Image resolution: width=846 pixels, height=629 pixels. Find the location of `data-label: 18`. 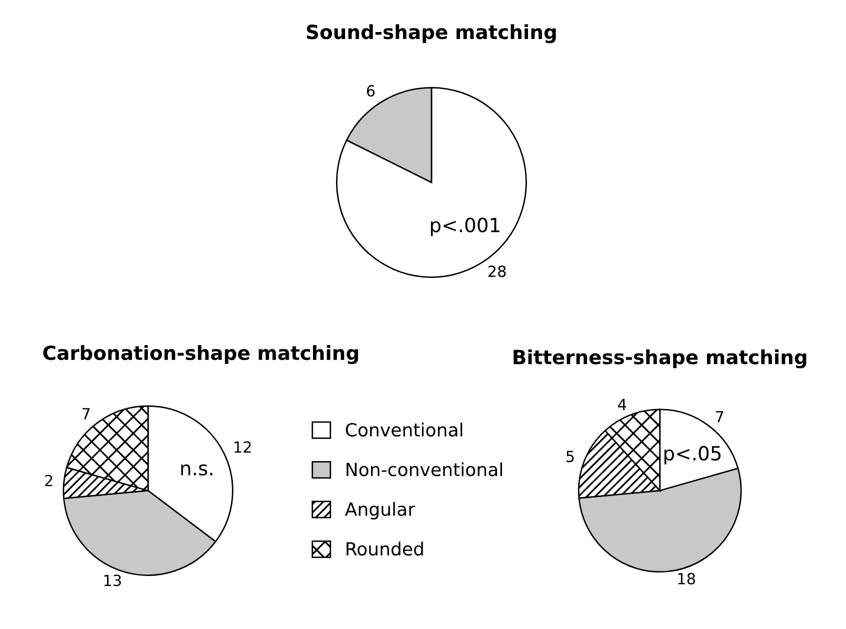

data-label: 18 is located at coordinates (686, 578).